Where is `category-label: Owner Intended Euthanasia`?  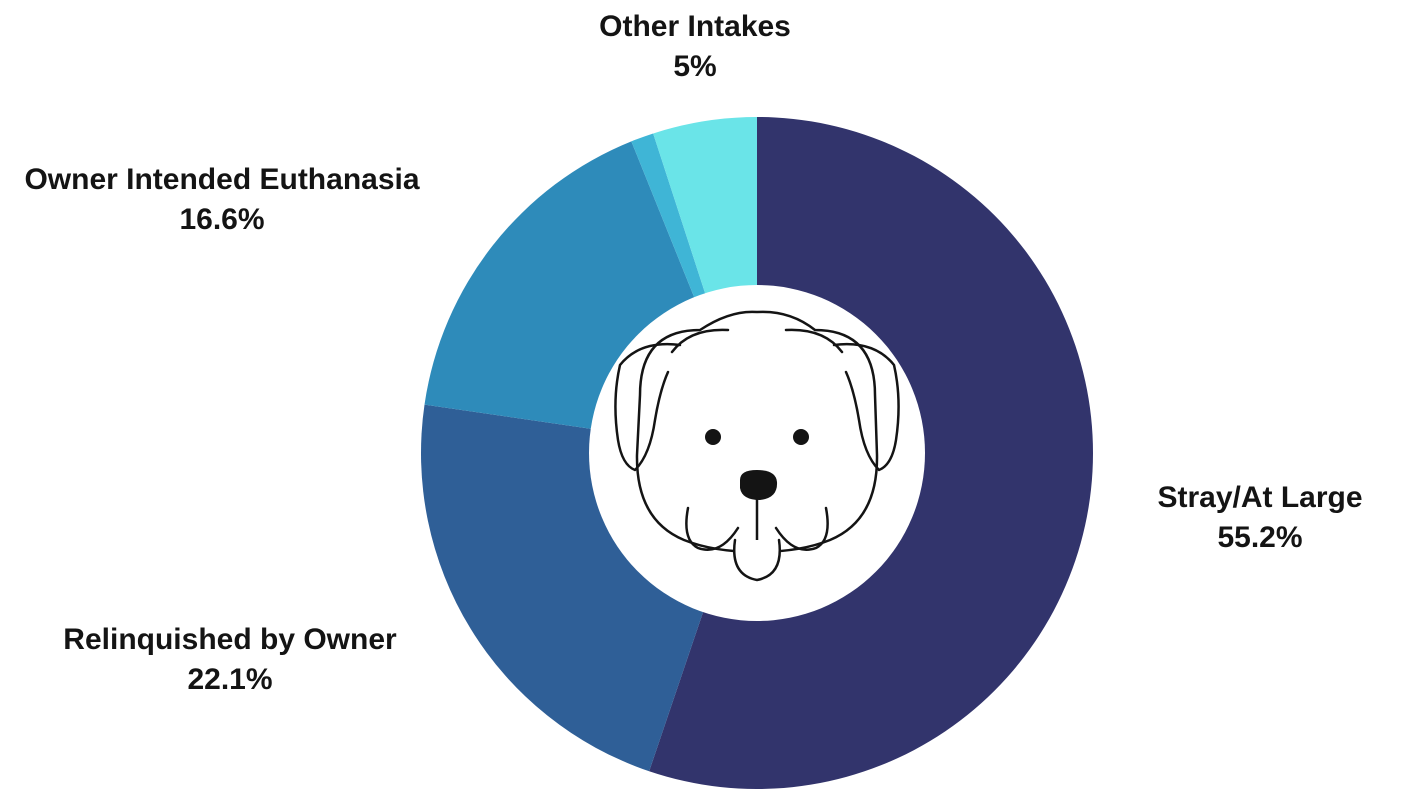 category-label: Owner Intended Euthanasia is located at coordinates (222, 179).